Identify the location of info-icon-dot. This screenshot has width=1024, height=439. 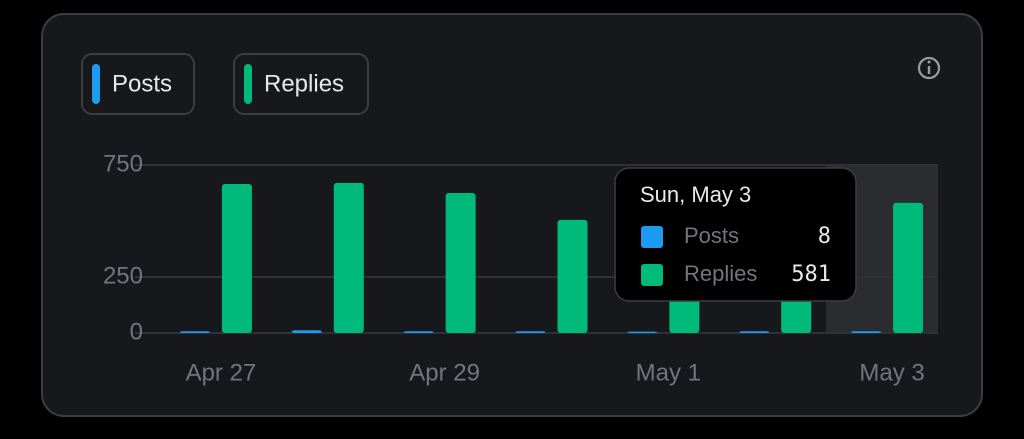
(929, 62).